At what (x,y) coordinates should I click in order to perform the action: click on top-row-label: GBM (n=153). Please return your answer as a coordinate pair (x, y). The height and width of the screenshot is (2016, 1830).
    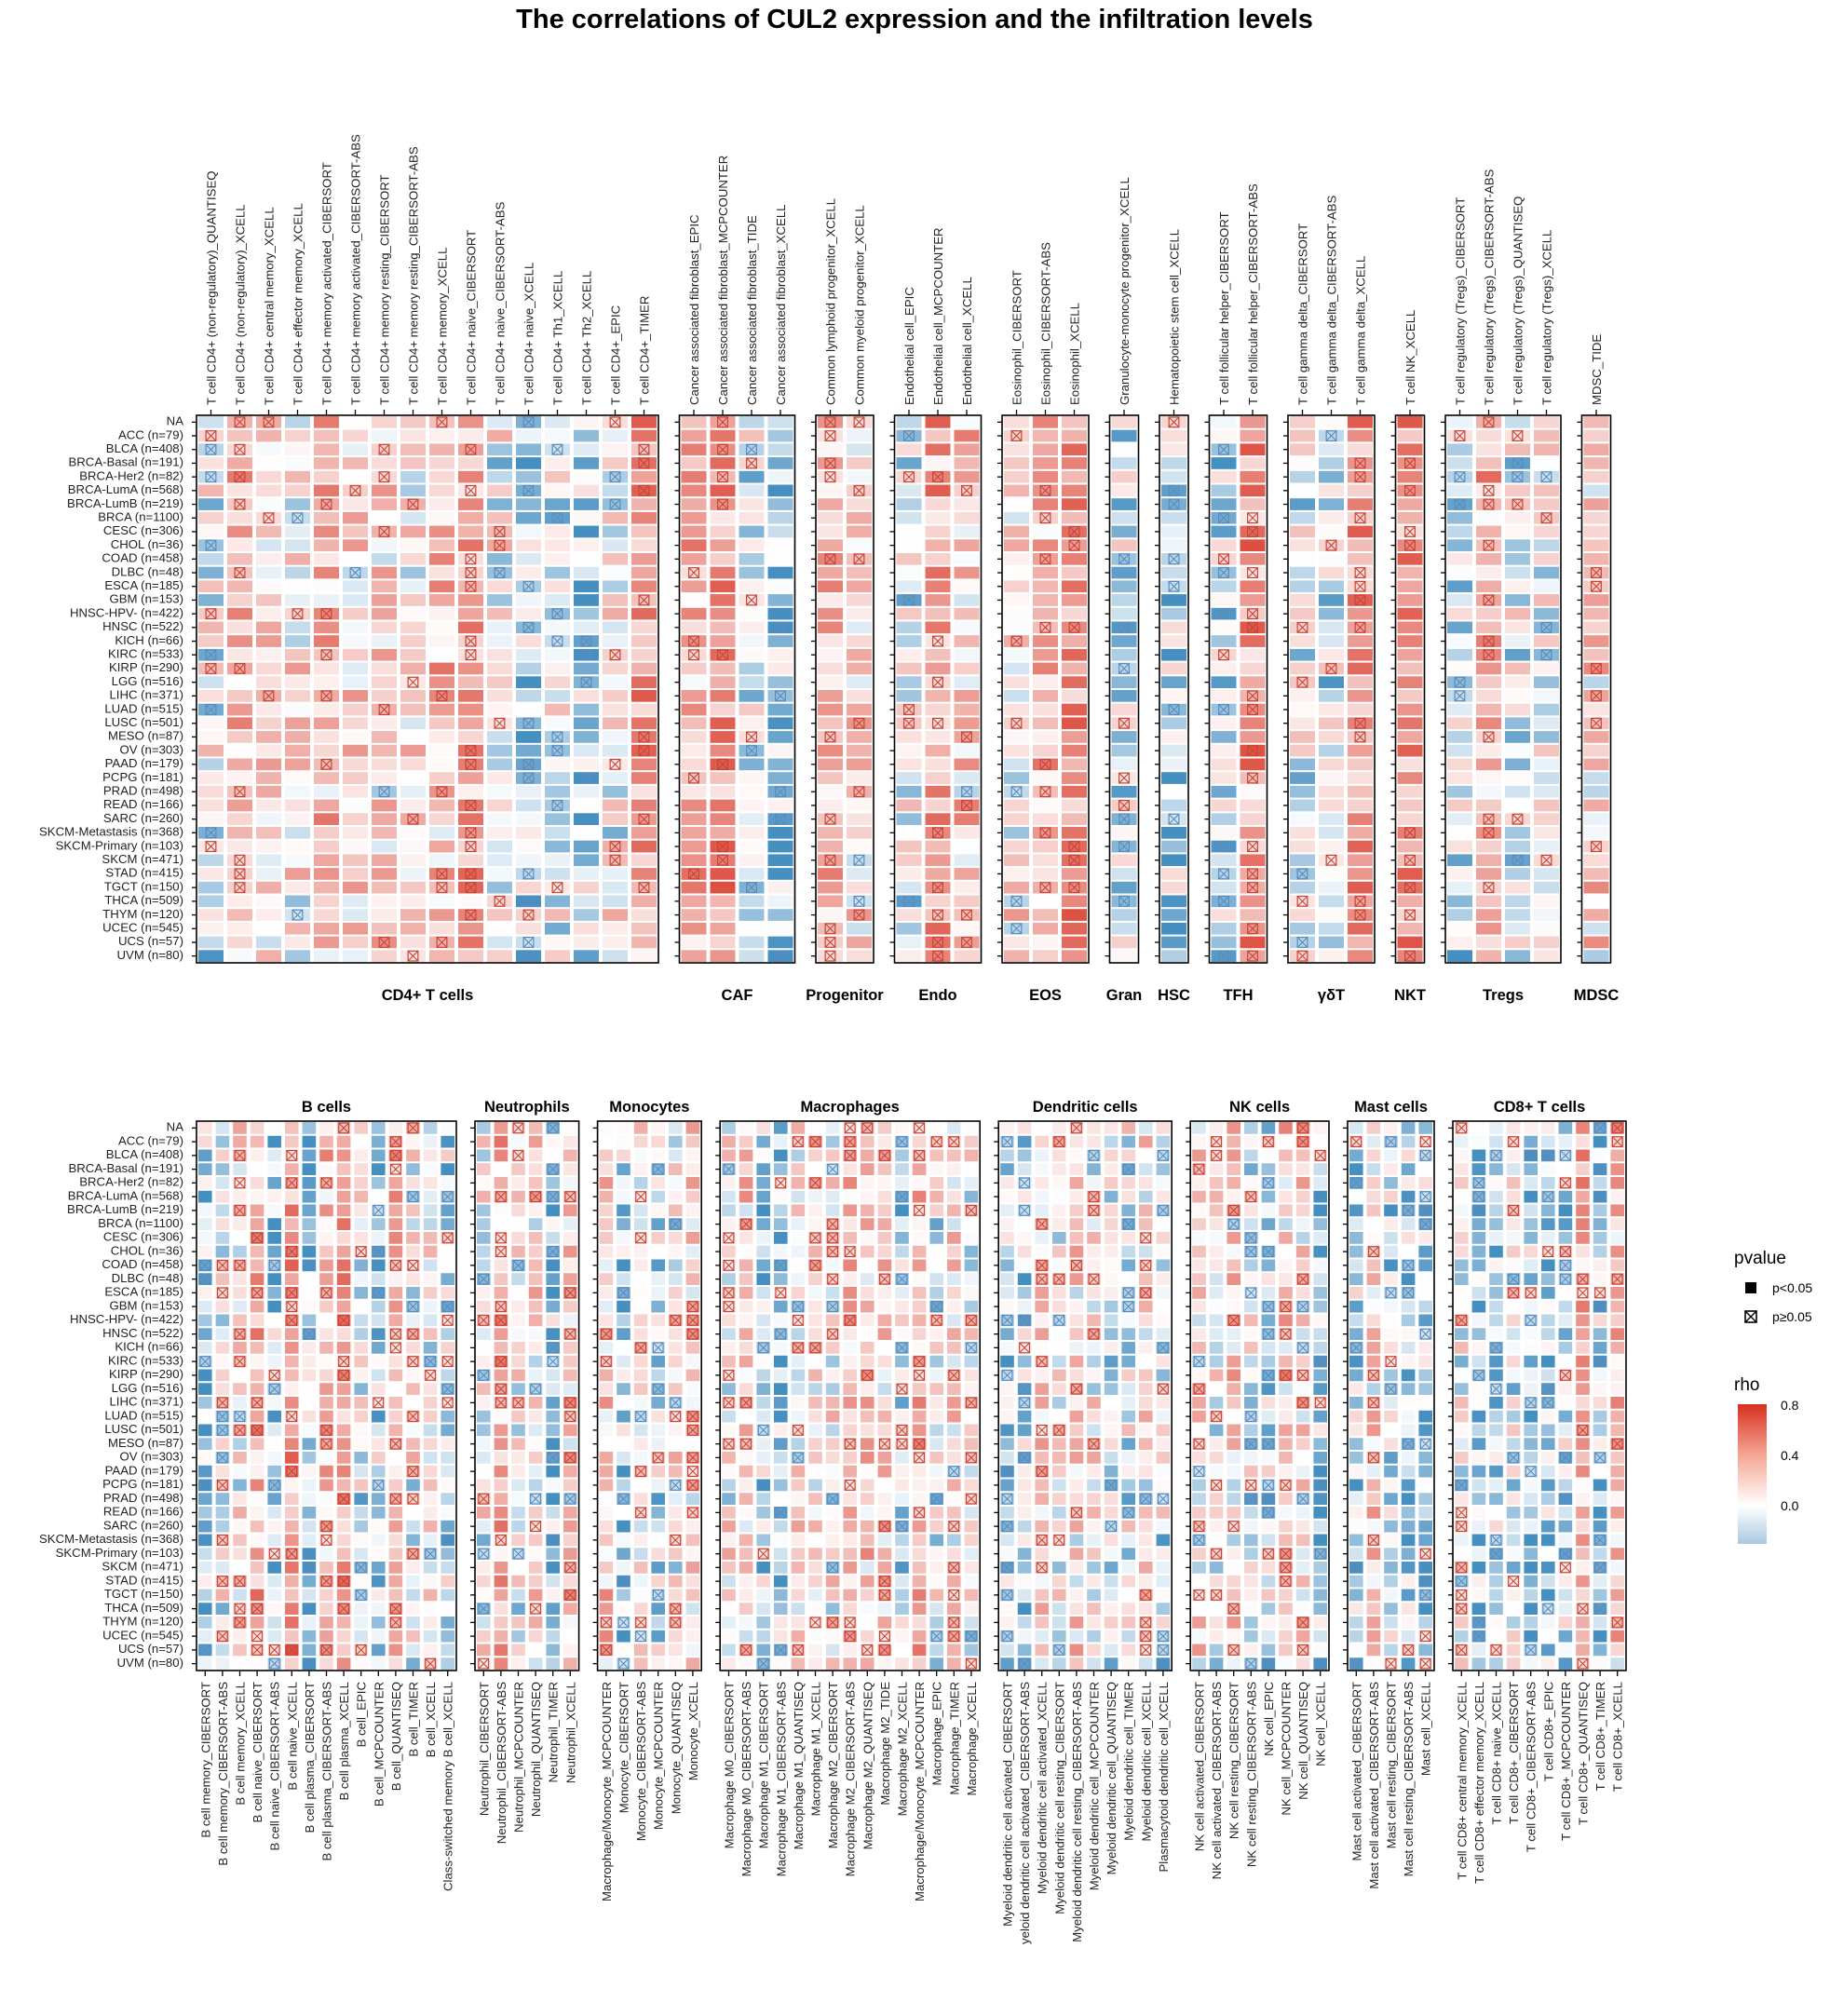
    Looking at the image, I should click on (146, 599).